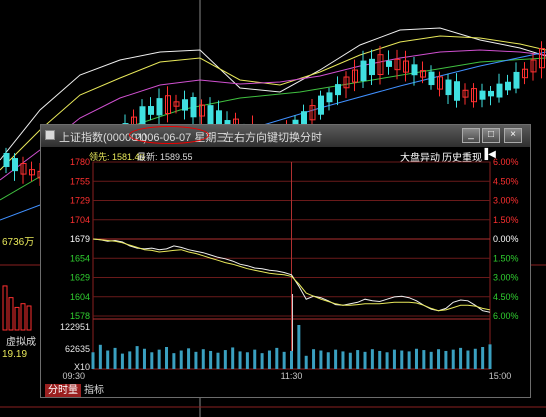 The image size is (546, 417). I want to click on info-bar: 领先: 1581.40 最新: 1589.55 大盘异动 历史重现 ▐◀, so click(285, 155).